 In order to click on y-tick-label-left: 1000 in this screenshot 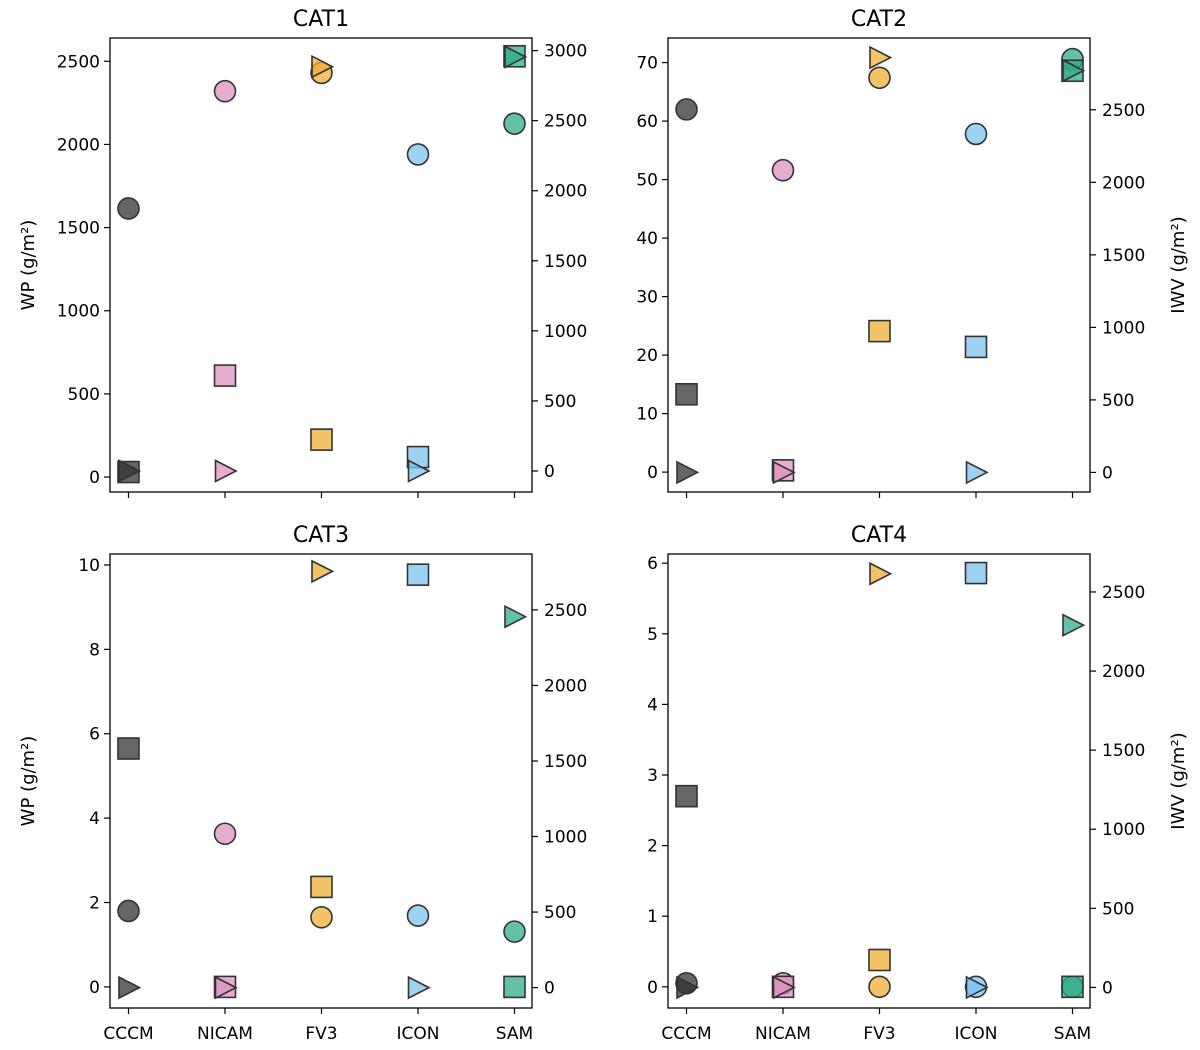, I will do `click(78, 312)`.